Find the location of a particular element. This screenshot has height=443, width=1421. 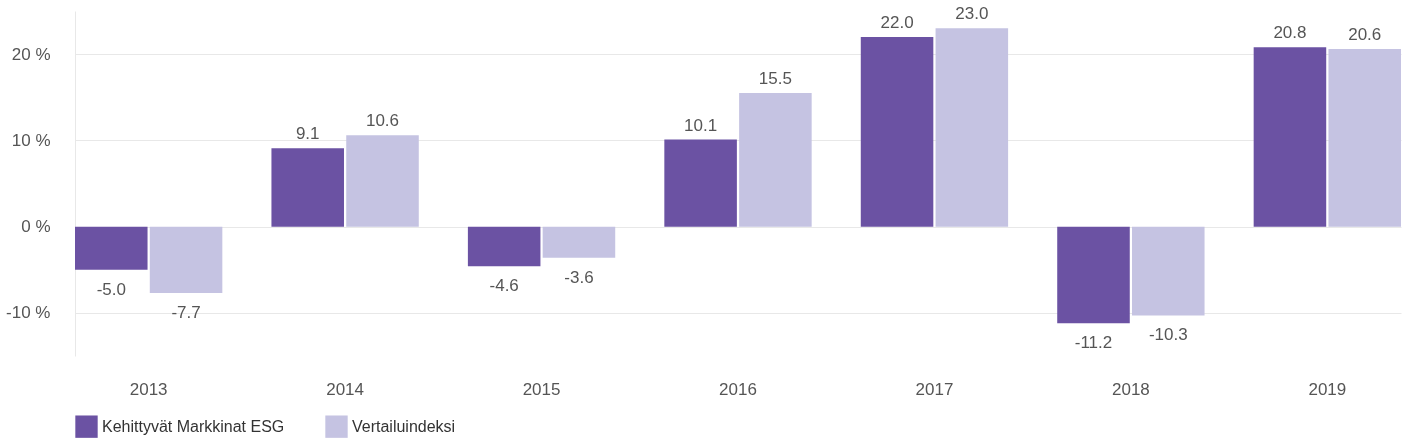

data-label: -3.6 is located at coordinates (579, 277).